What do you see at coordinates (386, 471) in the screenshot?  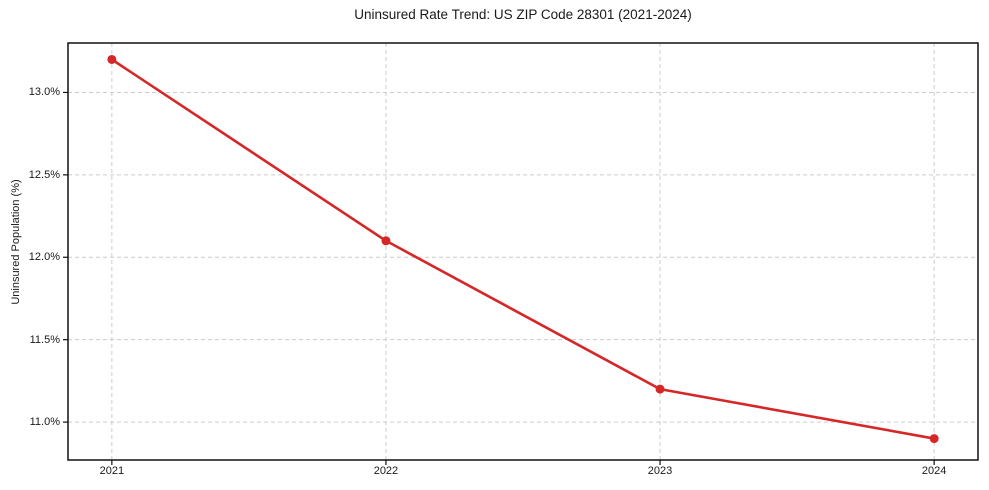 I see `x-tick-label: 2022` at bounding box center [386, 471].